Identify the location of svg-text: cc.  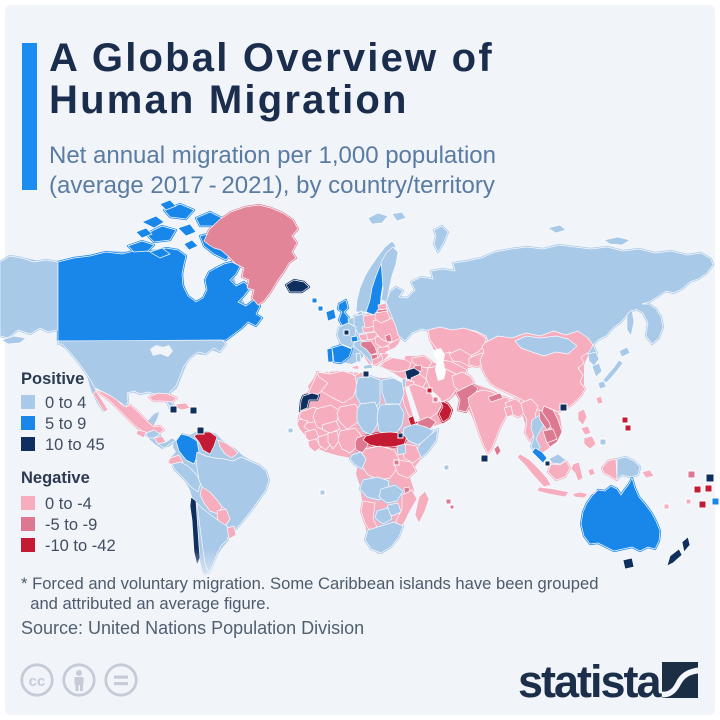
(37, 681).